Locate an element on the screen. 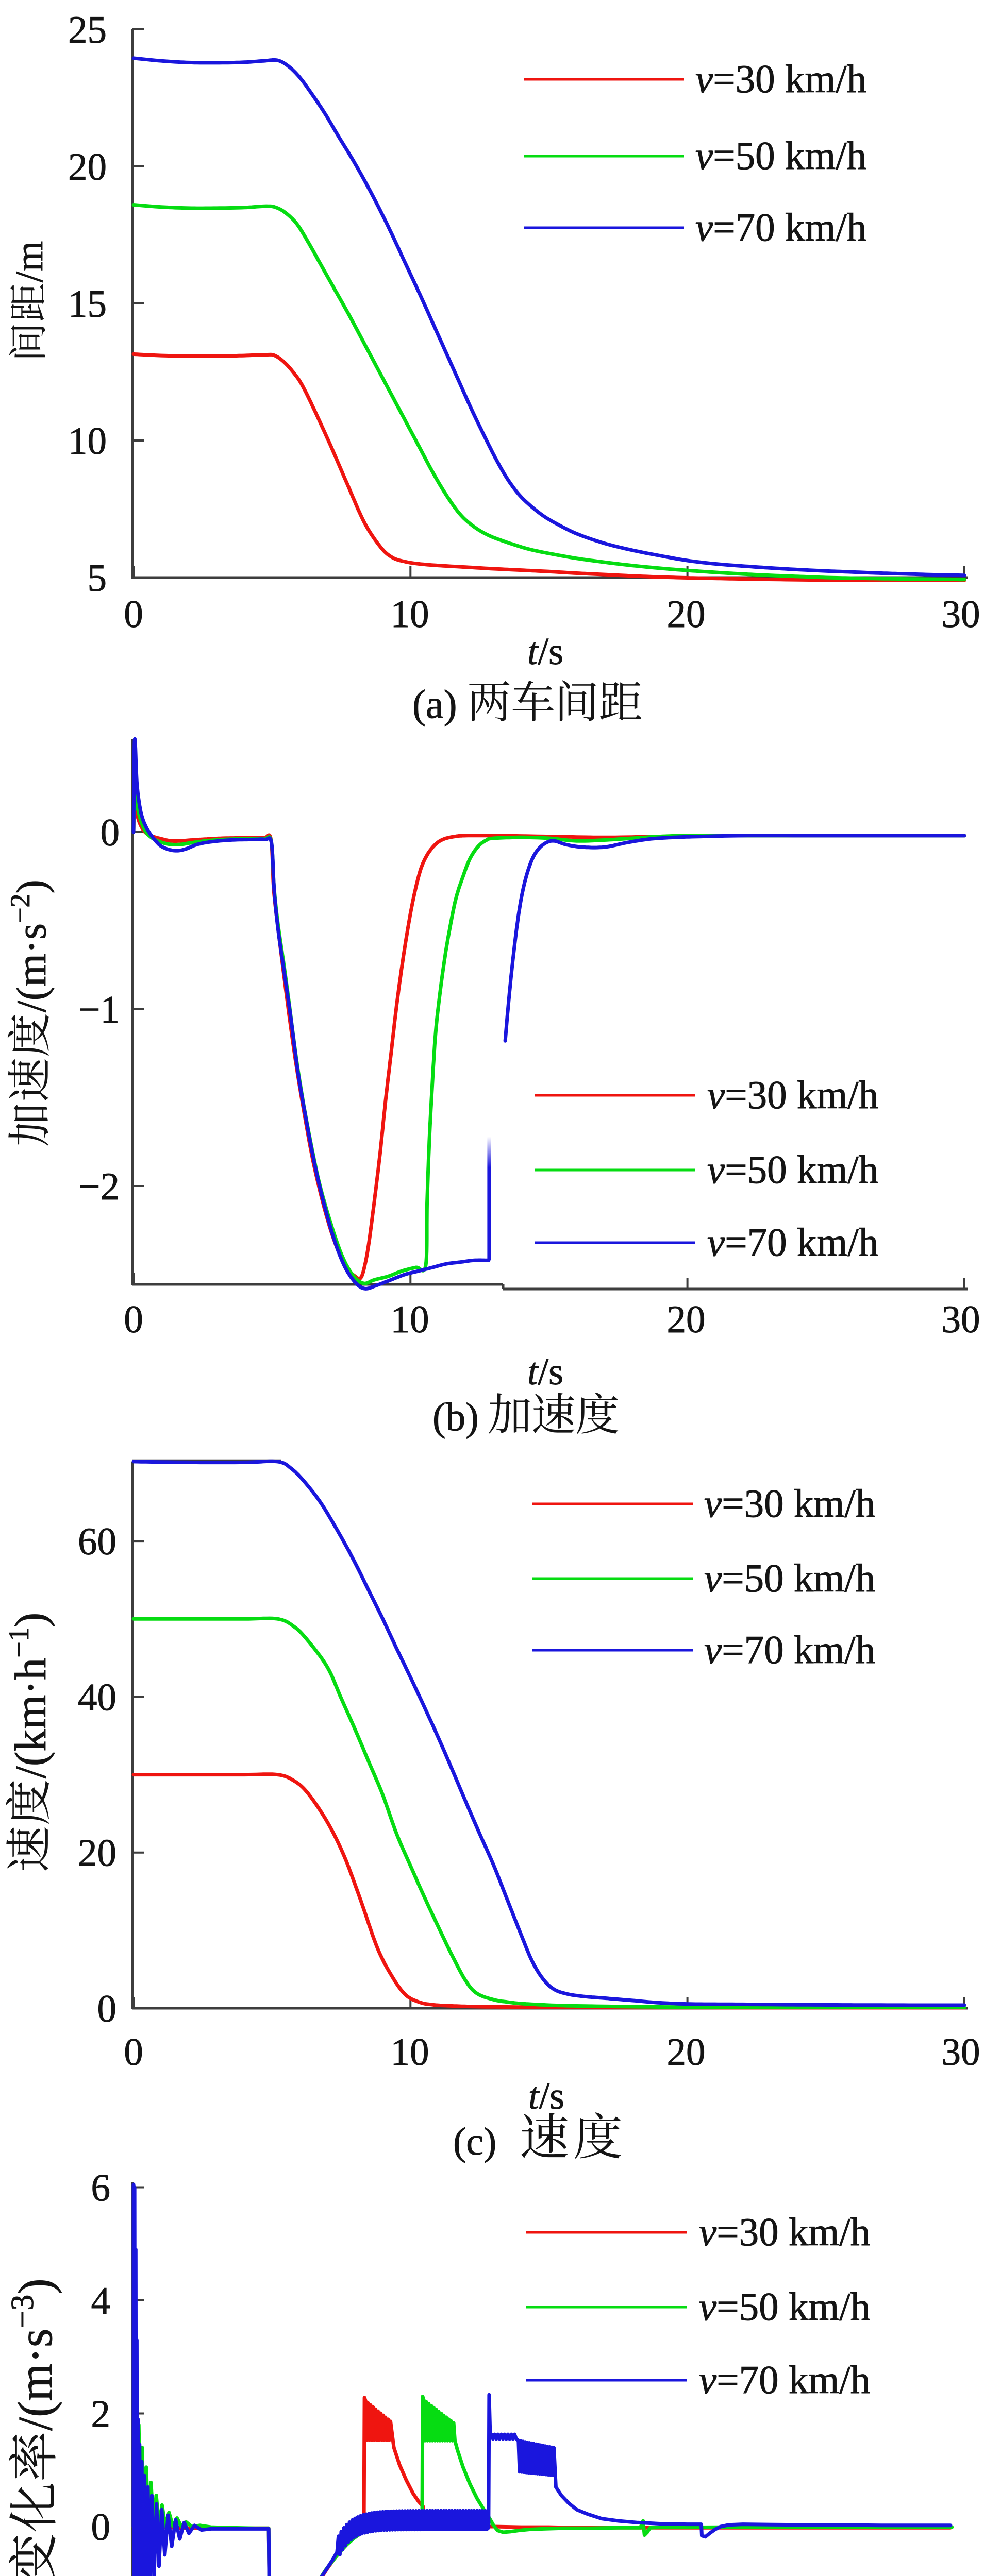 Image resolution: width=984 pixels, height=2576 pixels. svg-text: /m is located at coordinates (29, 261).